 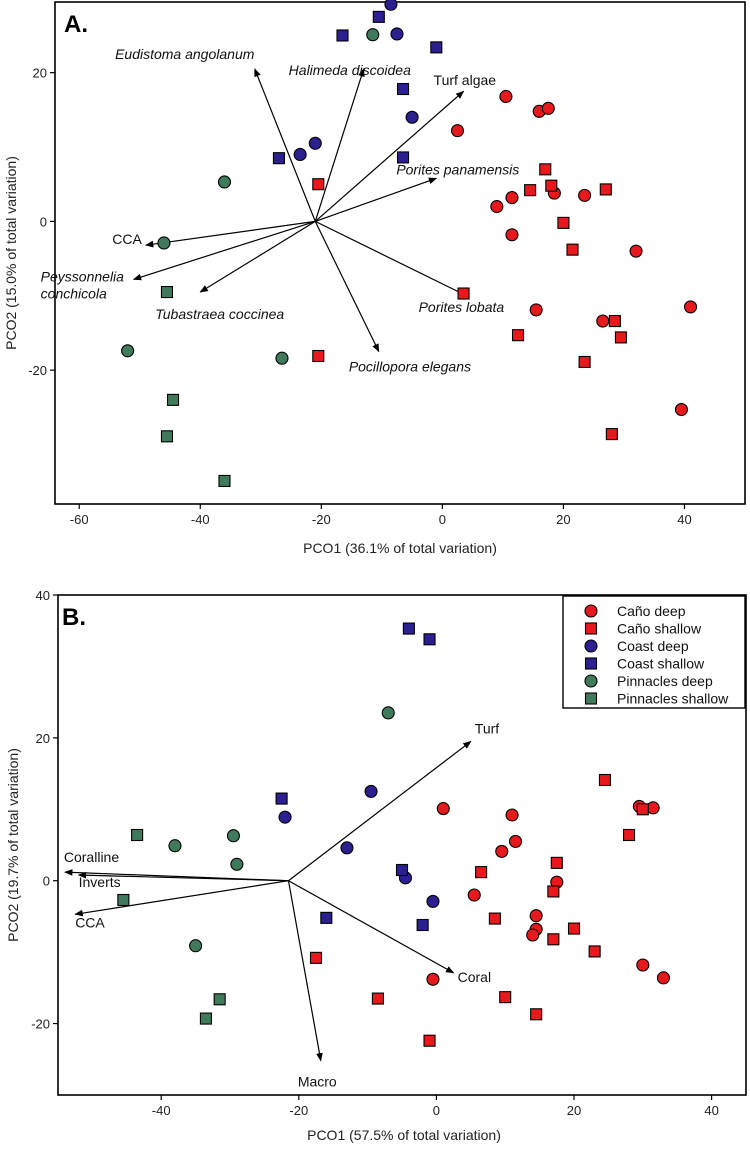 I want to click on x-tick-label: 20, so click(x=563, y=519).